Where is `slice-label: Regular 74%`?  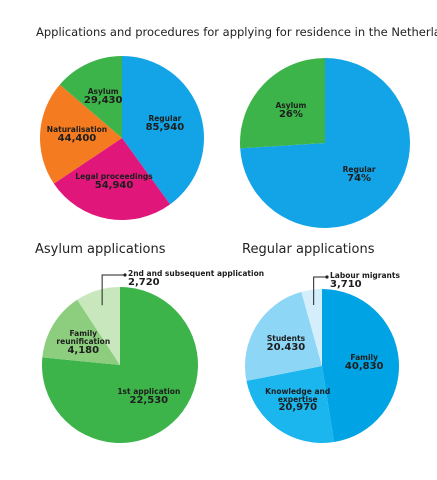
slice-label: Regular 74% is located at coordinates (359, 174).